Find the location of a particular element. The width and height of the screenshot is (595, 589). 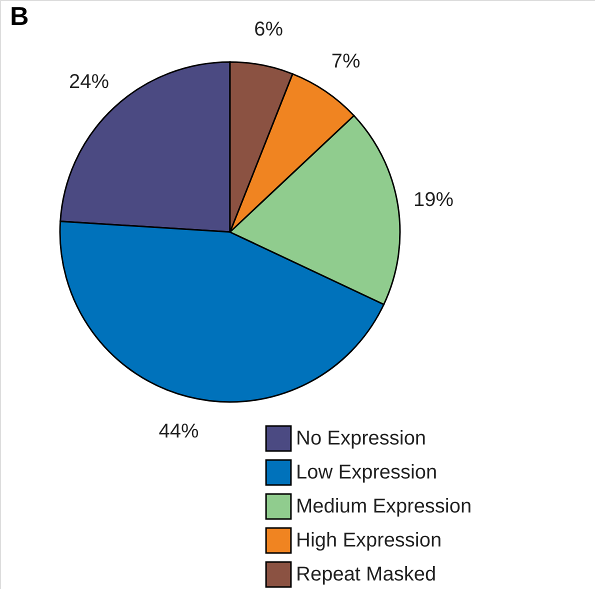

data-label: 24% is located at coordinates (89, 81).